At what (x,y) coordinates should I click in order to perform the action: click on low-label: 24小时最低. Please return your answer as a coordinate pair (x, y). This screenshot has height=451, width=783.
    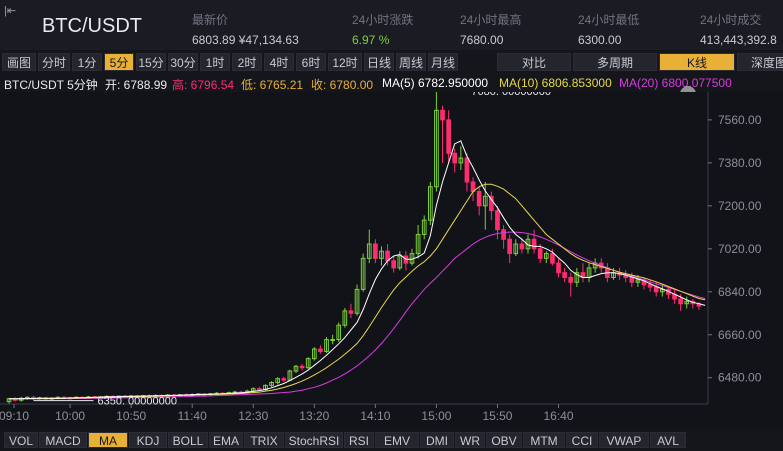
    Looking at the image, I should click on (609, 20).